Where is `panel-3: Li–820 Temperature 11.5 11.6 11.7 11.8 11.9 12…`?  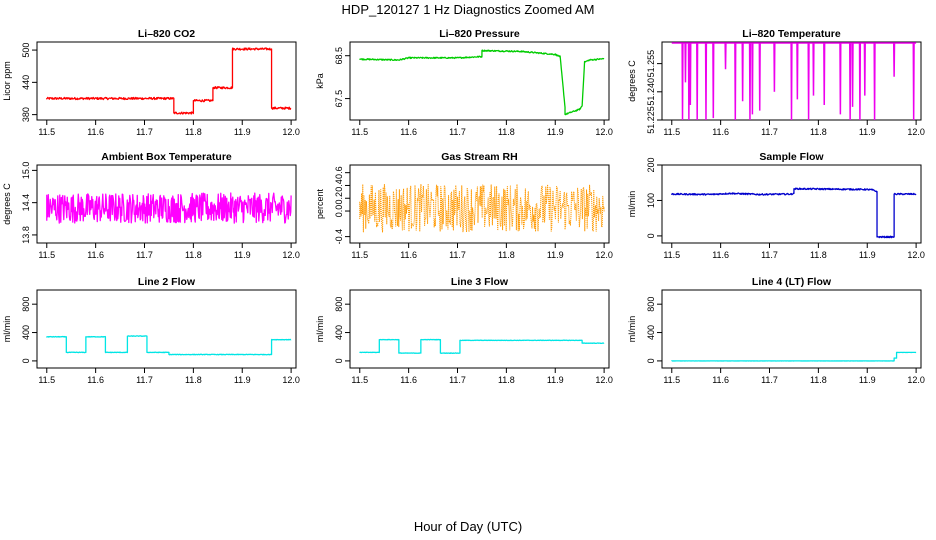
panel-3: Li–820 Temperature 11.5 11.6 11.7 11.8 11.9 12… is located at coordinates (776, 82).